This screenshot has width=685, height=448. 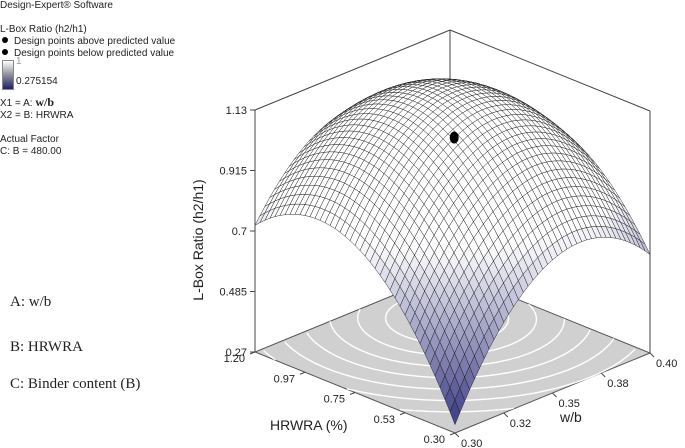 What do you see at coordinates (236, 353) in the screenshot?
I see `z-tick-label: 0.27` at bounding box center [236, 353].